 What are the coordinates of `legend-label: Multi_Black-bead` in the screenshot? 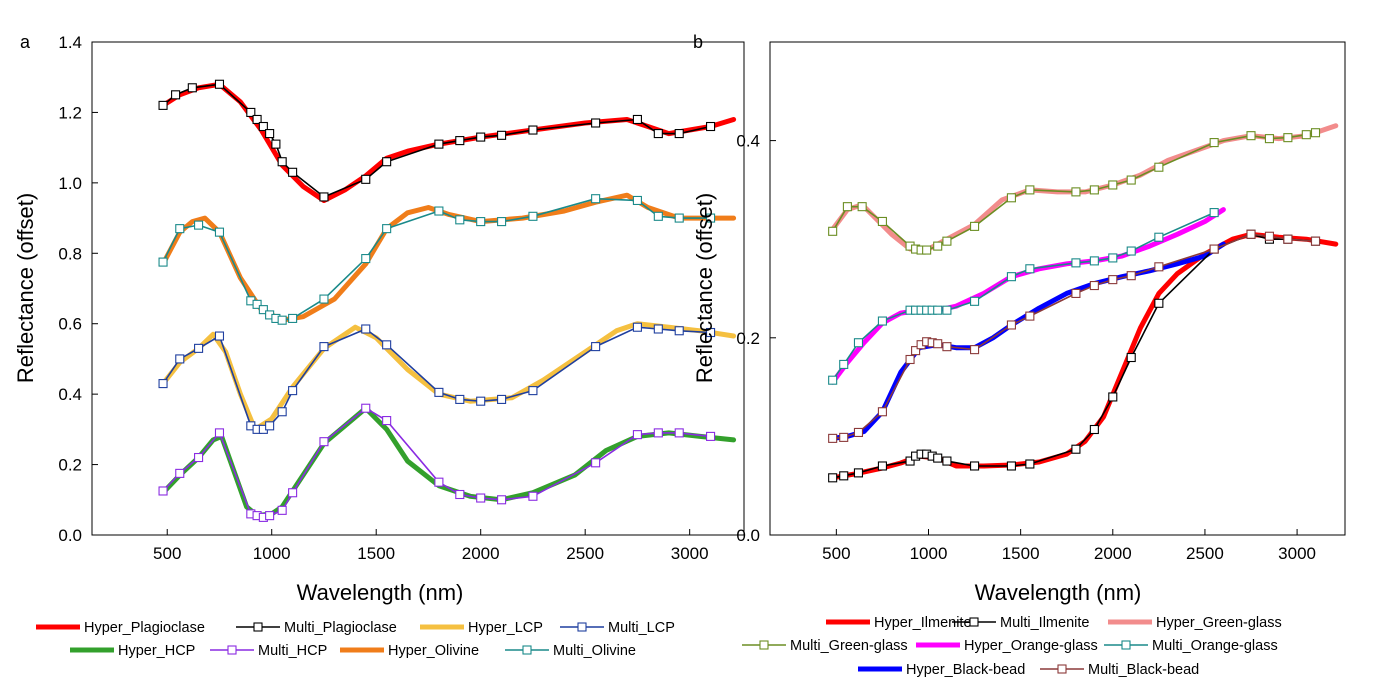 It's located at (1143, 670).